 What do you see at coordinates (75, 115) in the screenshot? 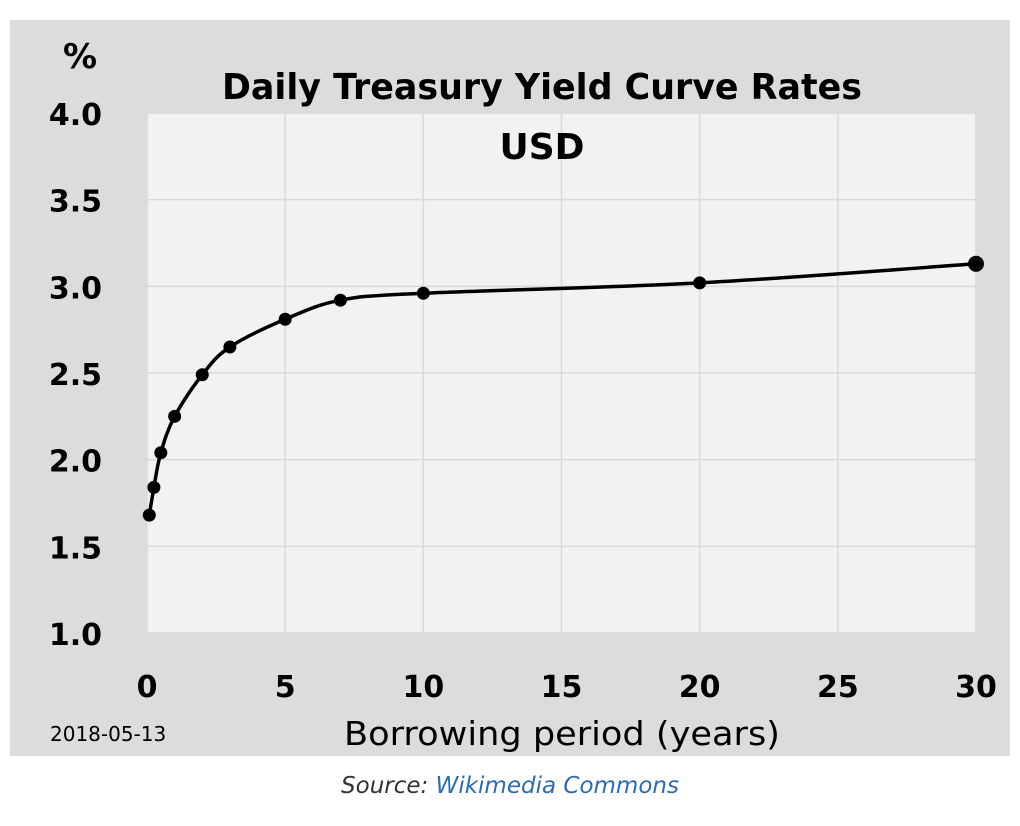
I see `y-tick-label: 4.0` at bounding box center [75, 115].